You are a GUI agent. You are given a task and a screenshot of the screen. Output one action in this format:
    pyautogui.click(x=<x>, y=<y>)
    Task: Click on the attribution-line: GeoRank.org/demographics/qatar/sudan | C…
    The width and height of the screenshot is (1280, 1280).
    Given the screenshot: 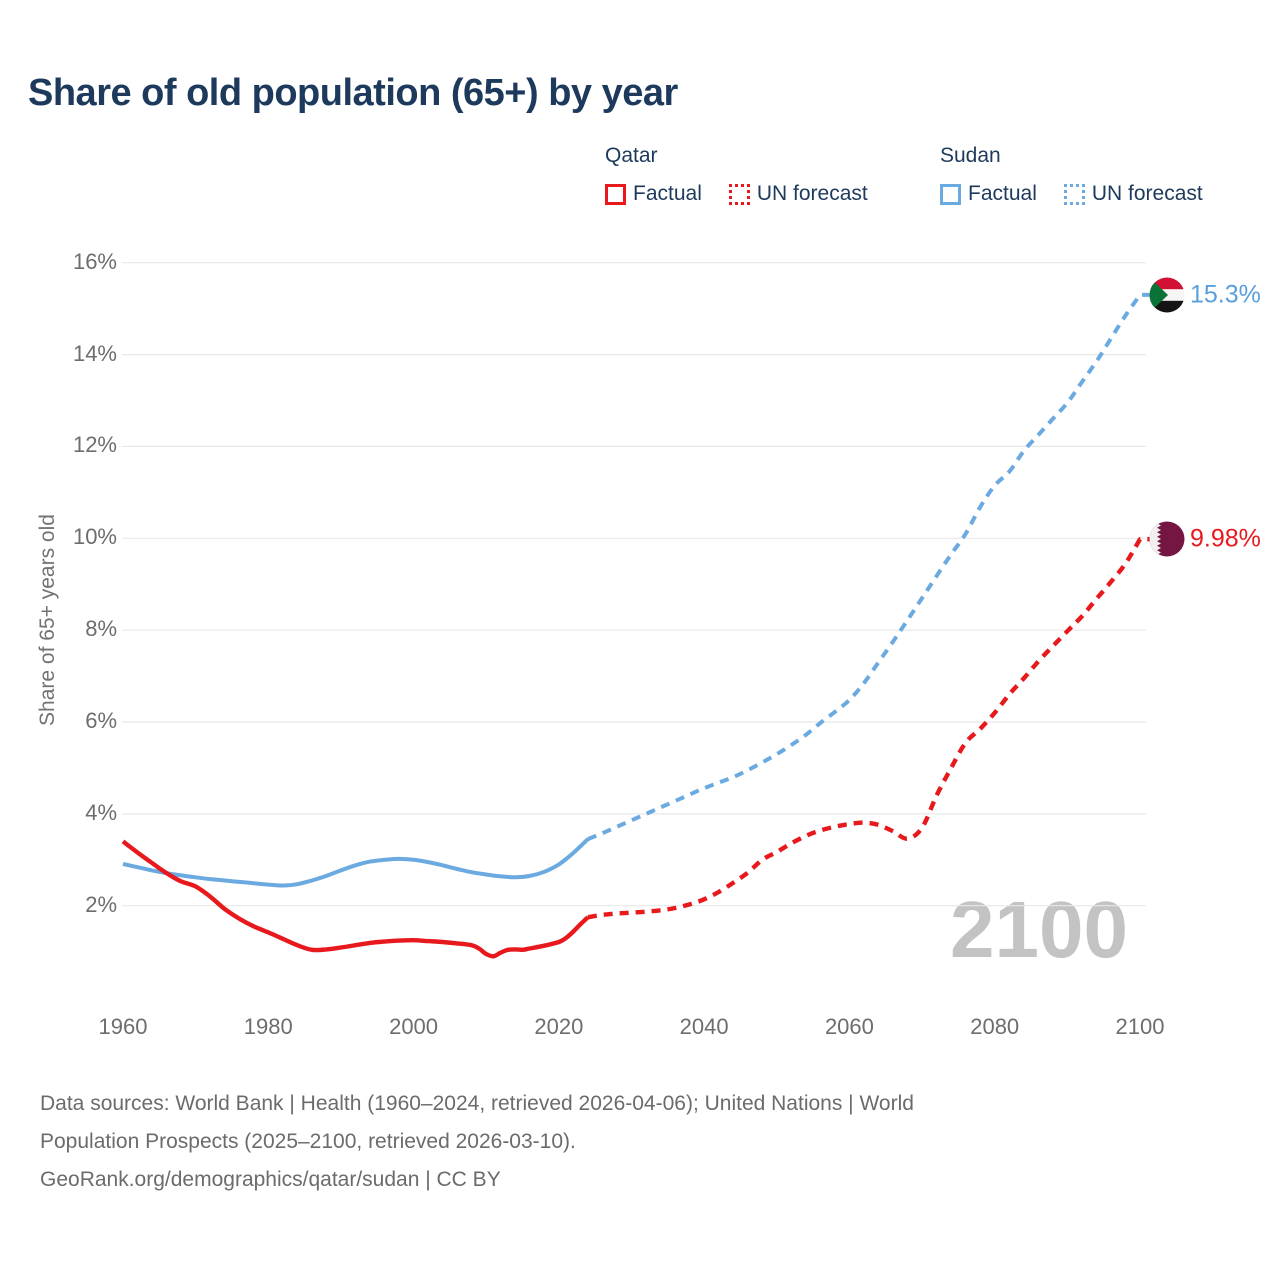 What is the action you would take?
    pyautogui.click(x=270, y=1179)
    